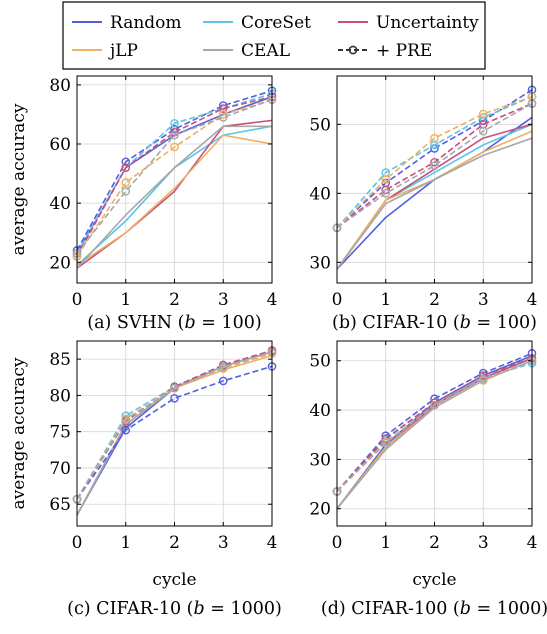 This screenshot has width=547, height=634. I want to click on legend-marker, so click(353, 50).